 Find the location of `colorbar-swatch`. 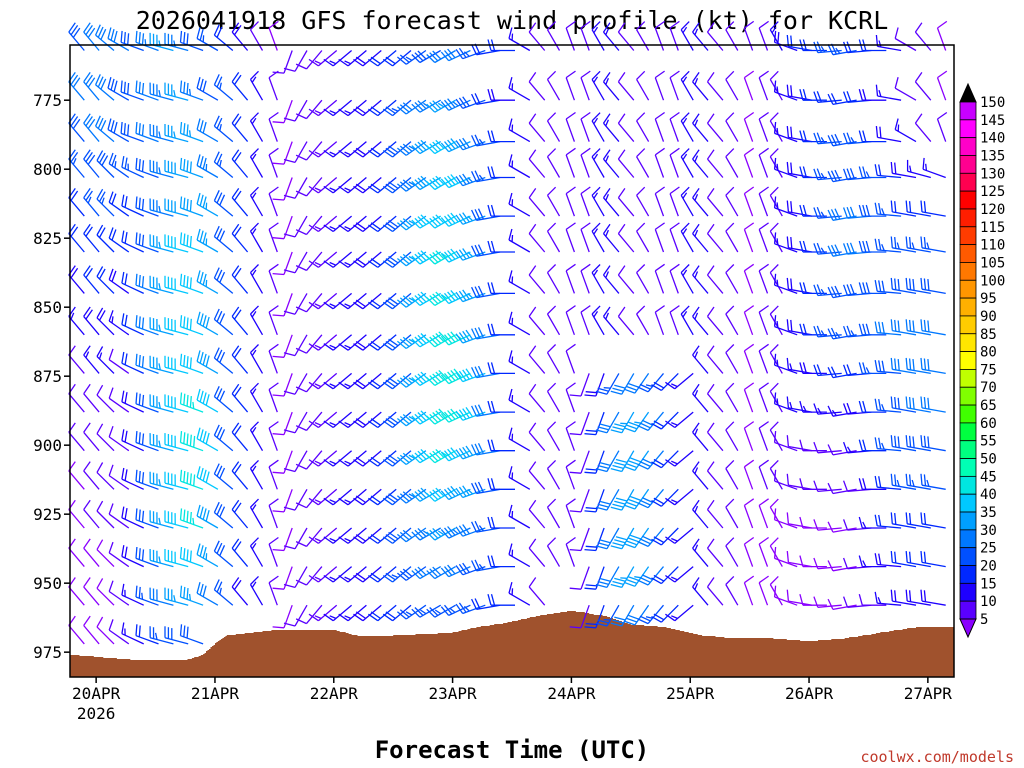

colorbar-swatch is located at coordinates (968, 556).